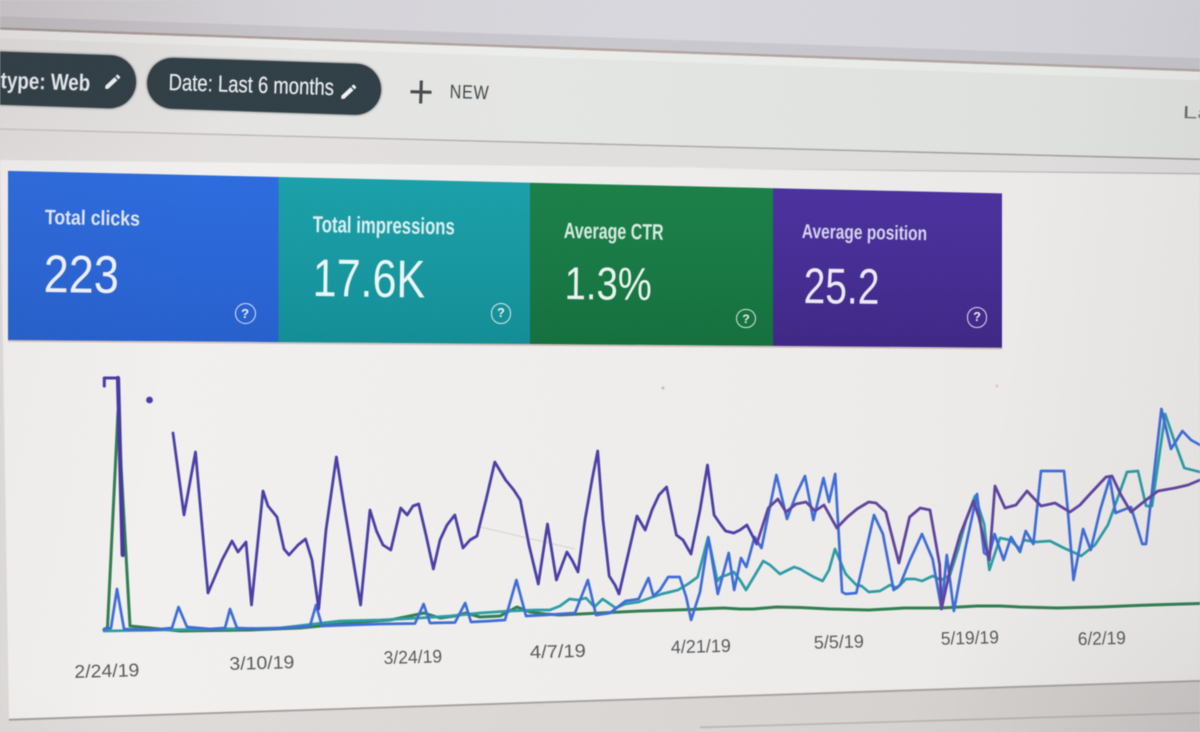 The image size is (1200, 732). I want to click on svg-text: 5/19/19, so click(970, 638).